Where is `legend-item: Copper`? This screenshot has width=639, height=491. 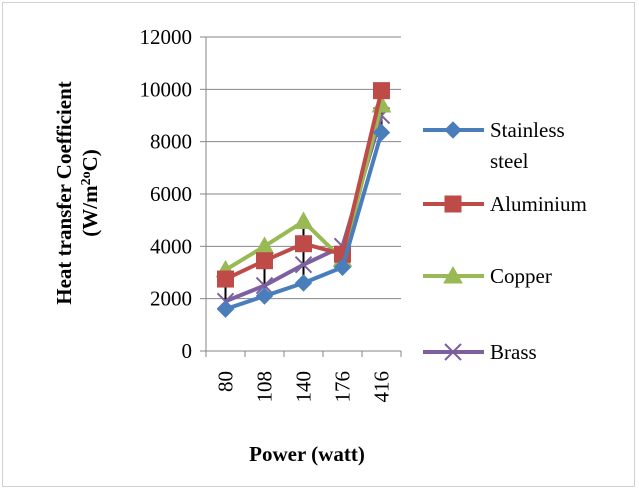 legend-item: Copper is located at coordinates (487, 276).